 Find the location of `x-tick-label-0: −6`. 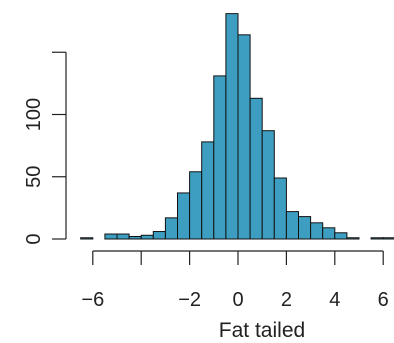

x-tick-label-0: −6 is located at coordinates (92, 300).